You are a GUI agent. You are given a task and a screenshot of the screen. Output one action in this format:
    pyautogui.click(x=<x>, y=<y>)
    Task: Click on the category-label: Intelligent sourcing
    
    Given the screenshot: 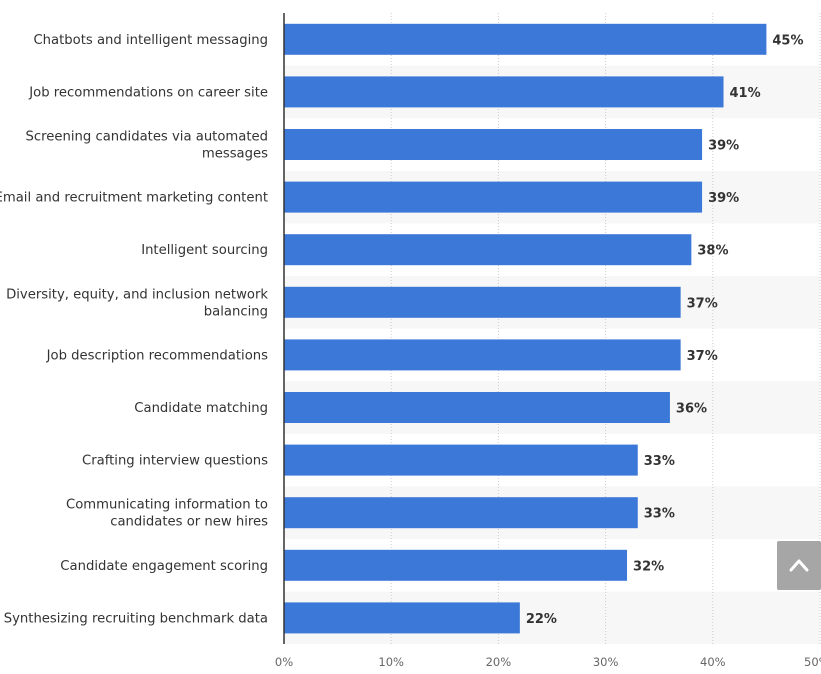 What is the action you would take?
    pyautogui.click(x=204, y=250)
    